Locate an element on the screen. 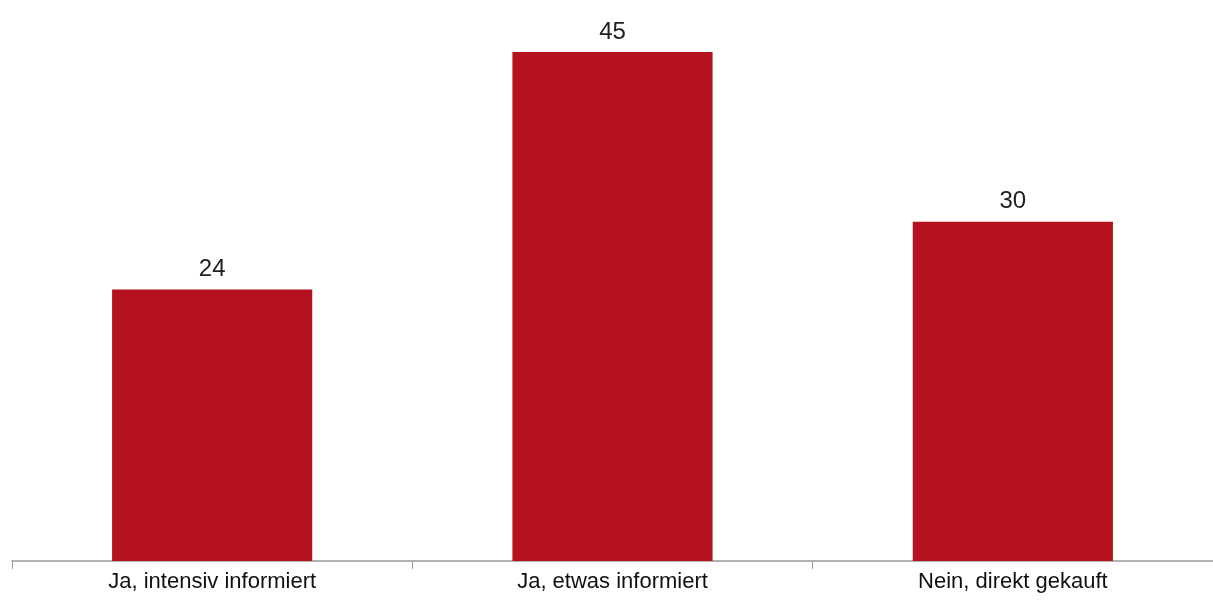 This screenshot has height=601, width=1213. x-tick-label: Nein, direkt gekauft is located at coordinates (1013, 580).